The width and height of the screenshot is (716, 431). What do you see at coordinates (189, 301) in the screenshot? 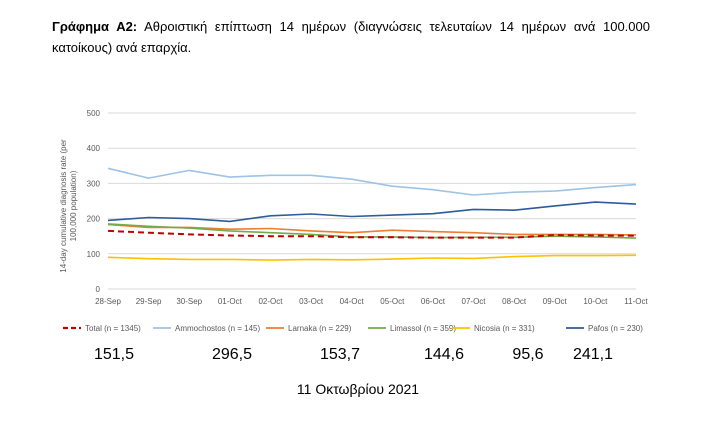
I see `x-tick-label: 30-Sep` at bounding box center [189, 301].